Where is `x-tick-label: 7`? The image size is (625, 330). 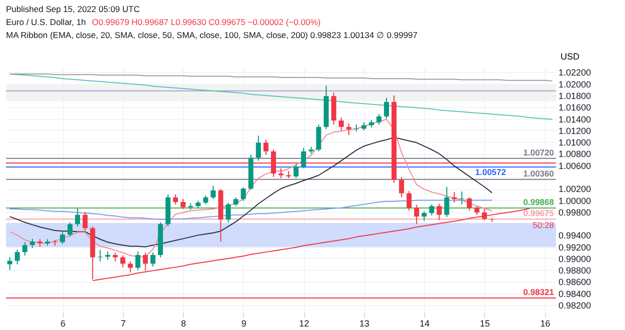 x-tick-label: 7 is located at coordinates (123, 323).